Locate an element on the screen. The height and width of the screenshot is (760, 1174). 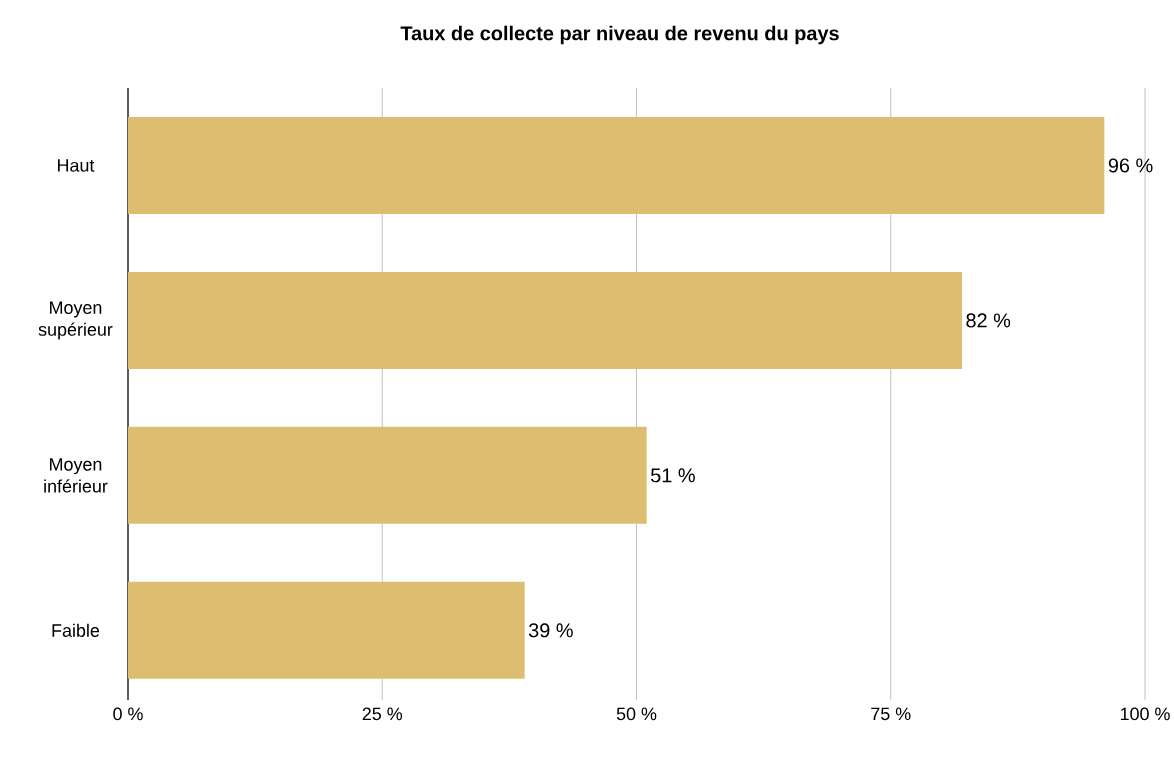
data-label: 82 % is located at coordinates (988, 320).